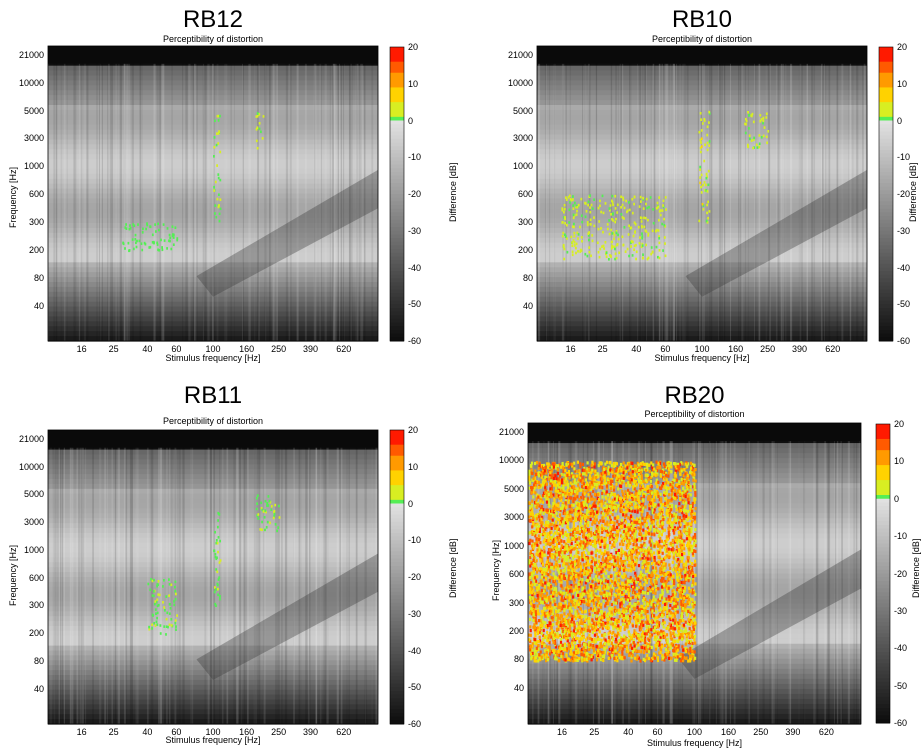 Image resolution: width=921 pixels, height=749 pixels. I want to click on y-tick-label: 200, so click(36, 633).